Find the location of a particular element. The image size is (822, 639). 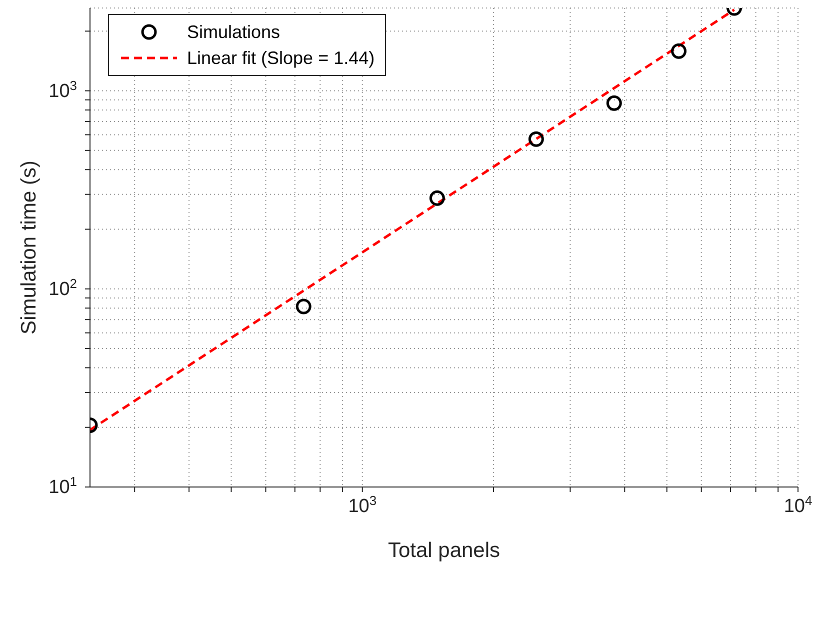

y-tick-label: 10$^{1}$ is located at coordinates (62, 486).